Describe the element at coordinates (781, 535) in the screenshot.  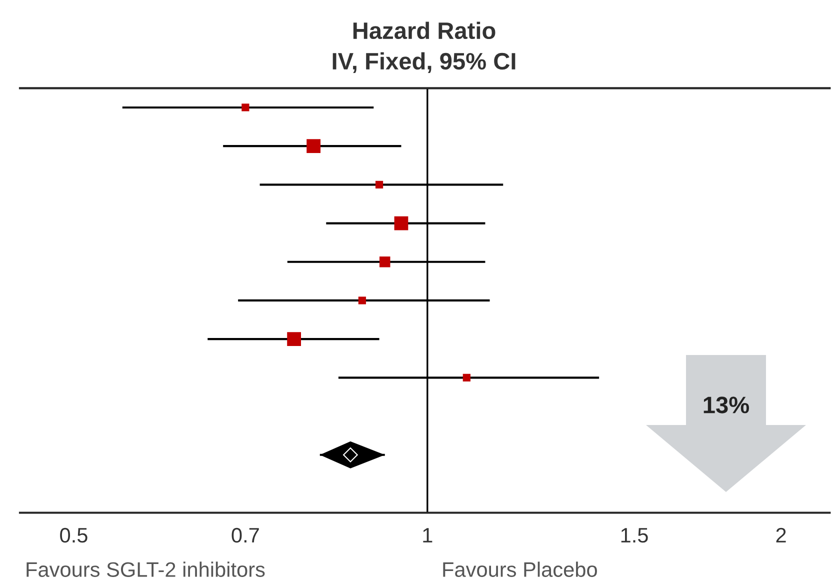
I see `x-tick-label: 2` at that location.